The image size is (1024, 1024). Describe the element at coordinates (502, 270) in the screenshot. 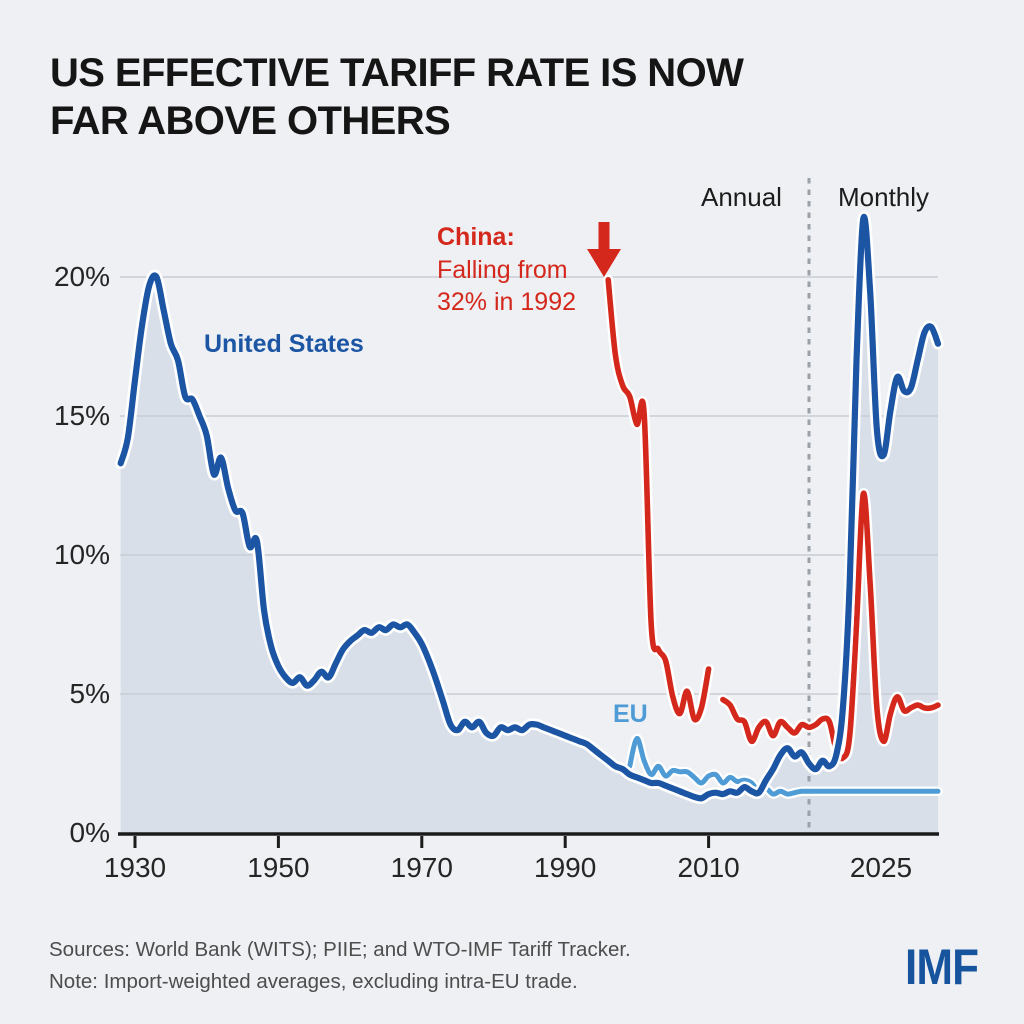

I see `china-annotation-line1: Falling from` at that location.